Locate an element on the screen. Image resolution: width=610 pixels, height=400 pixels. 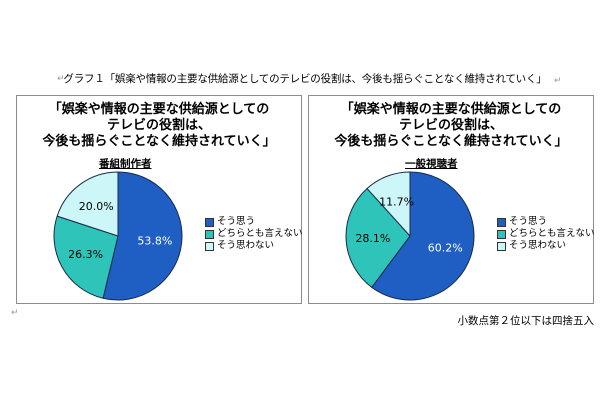
footnote: 小数点第２位以下は四捨五入 is located at coordinates (526, 321).